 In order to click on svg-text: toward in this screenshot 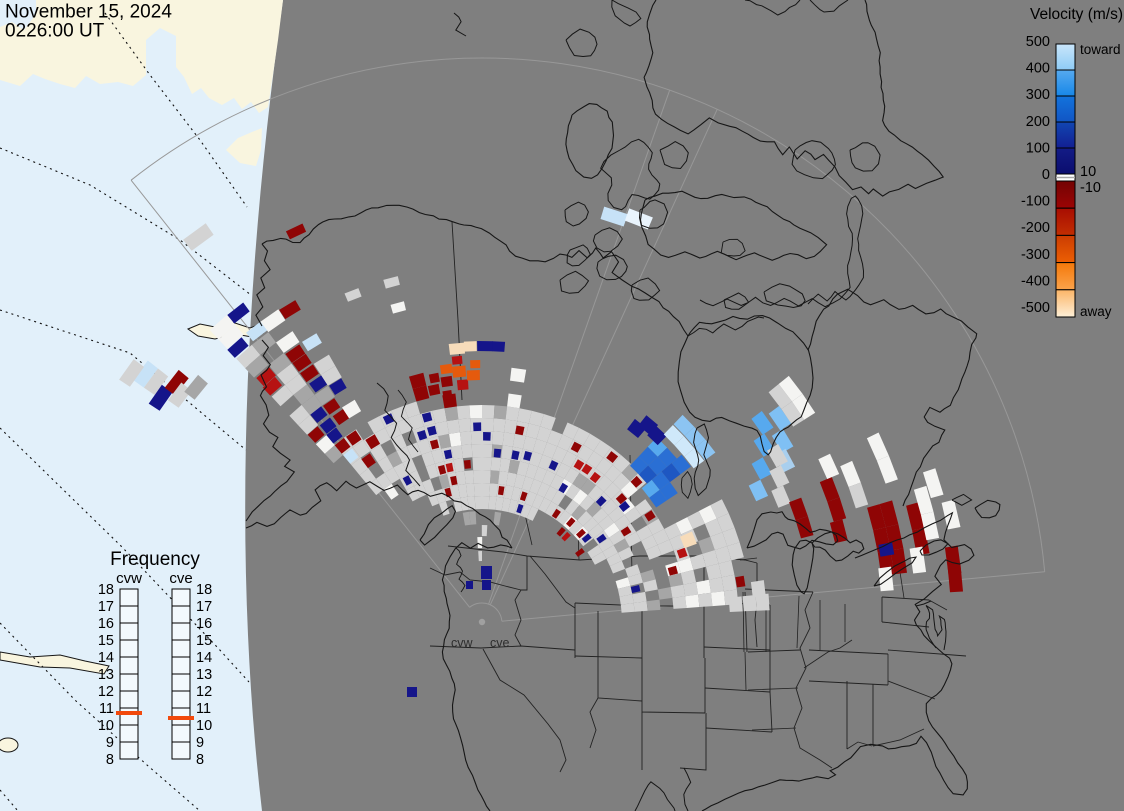, I will do `click(1100, 49)`.